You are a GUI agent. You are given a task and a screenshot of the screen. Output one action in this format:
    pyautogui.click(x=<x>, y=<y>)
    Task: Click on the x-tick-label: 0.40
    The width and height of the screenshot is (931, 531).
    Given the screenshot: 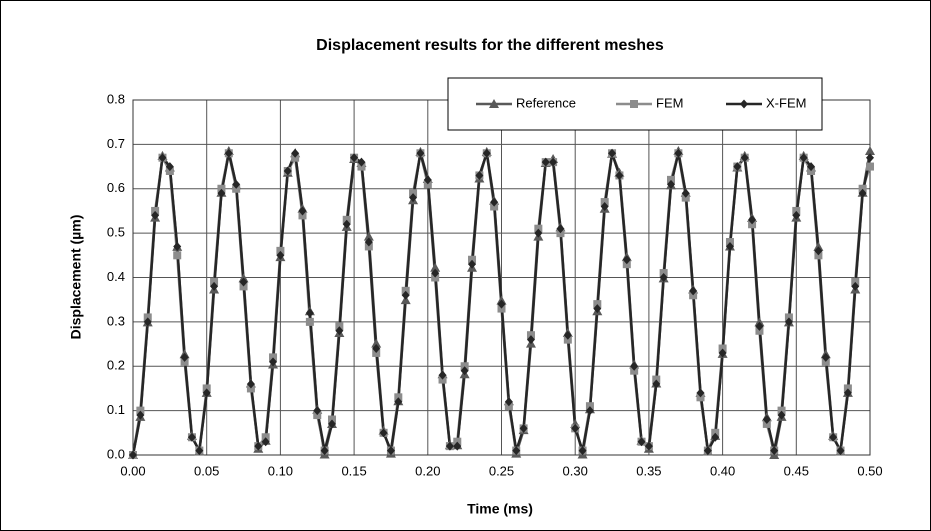 What is the action you would take?
    pyautogui.click(x=722, y=470)
    